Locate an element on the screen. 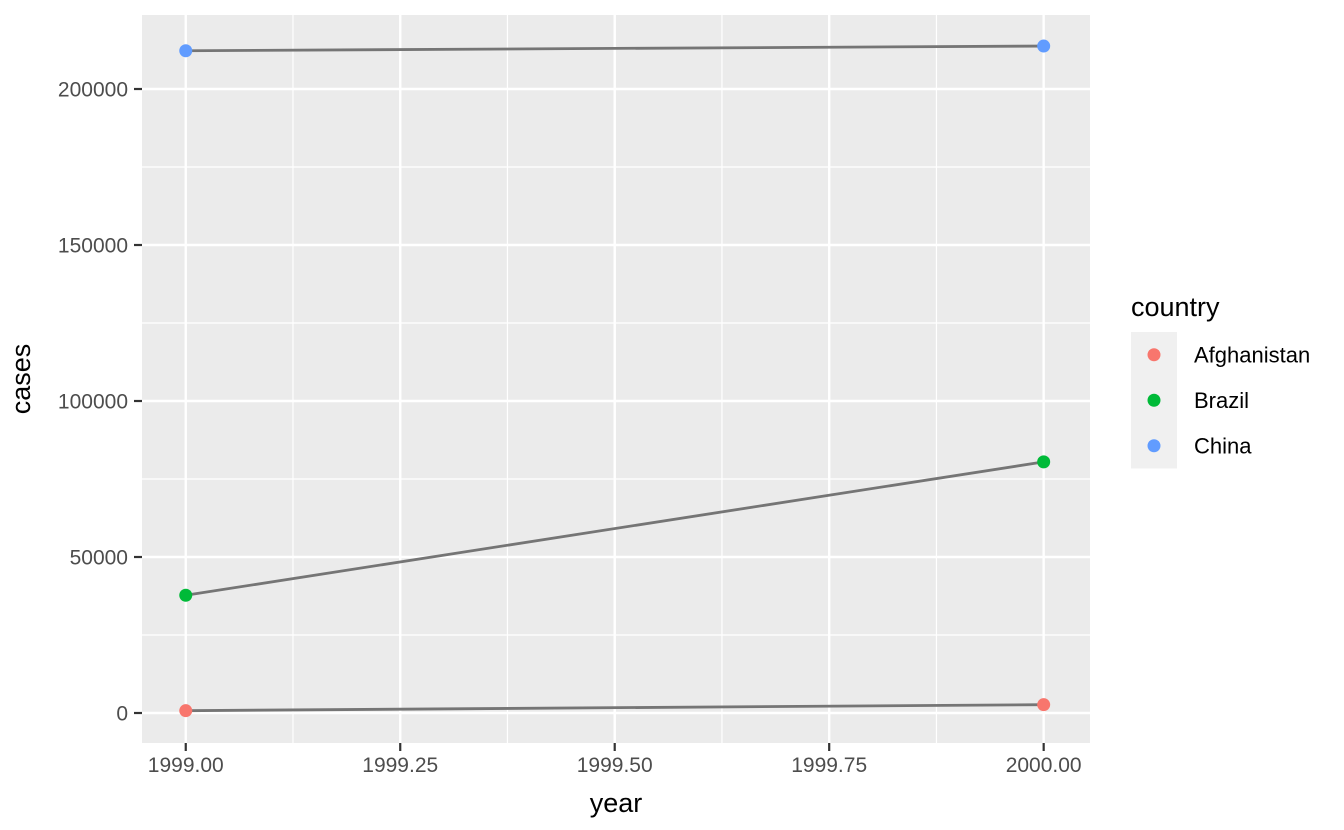 The height and width of the screenshot is (830, 1344). legend-label-afghanistan: Afghanistan is located at coordinates (1252, 354).